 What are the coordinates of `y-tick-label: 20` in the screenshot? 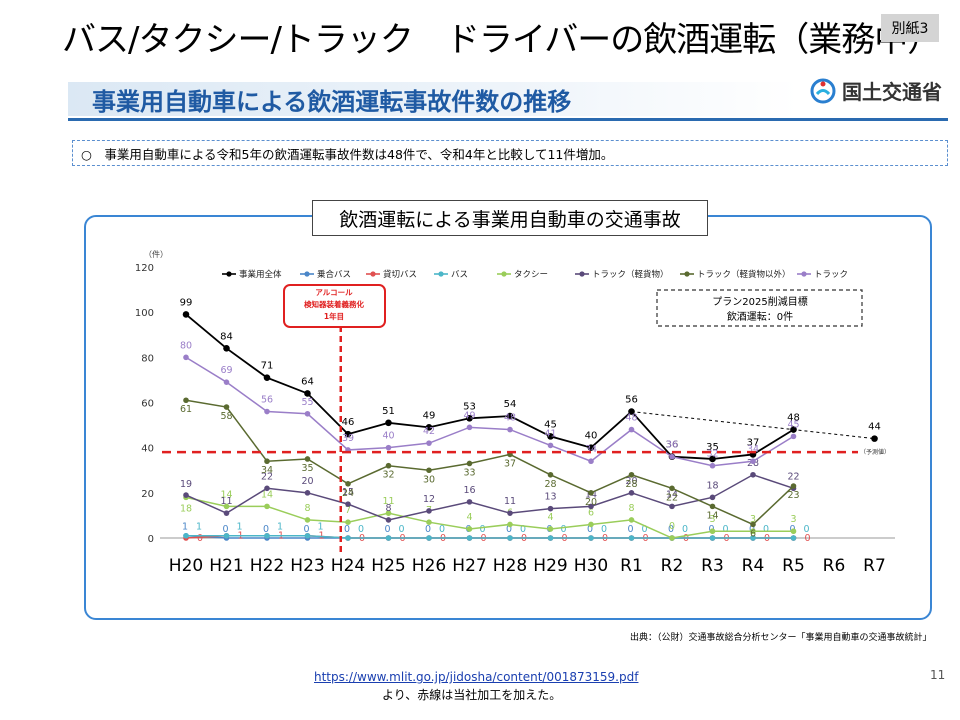 It's located at (147, 494).